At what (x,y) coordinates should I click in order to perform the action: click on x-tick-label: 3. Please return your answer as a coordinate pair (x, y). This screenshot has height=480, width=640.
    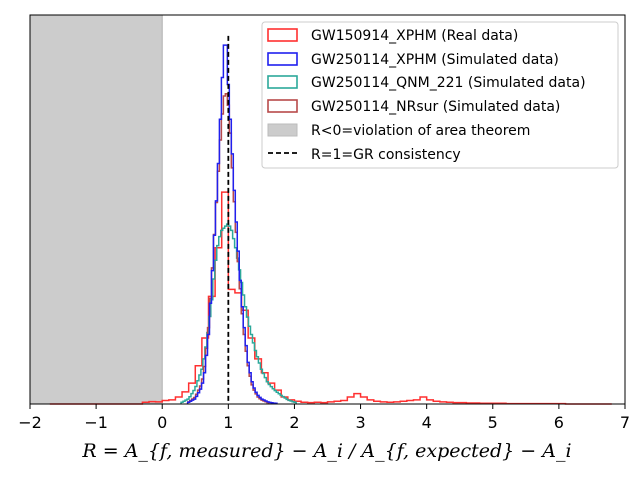
    Looking at the image, I should click on (360, 422).